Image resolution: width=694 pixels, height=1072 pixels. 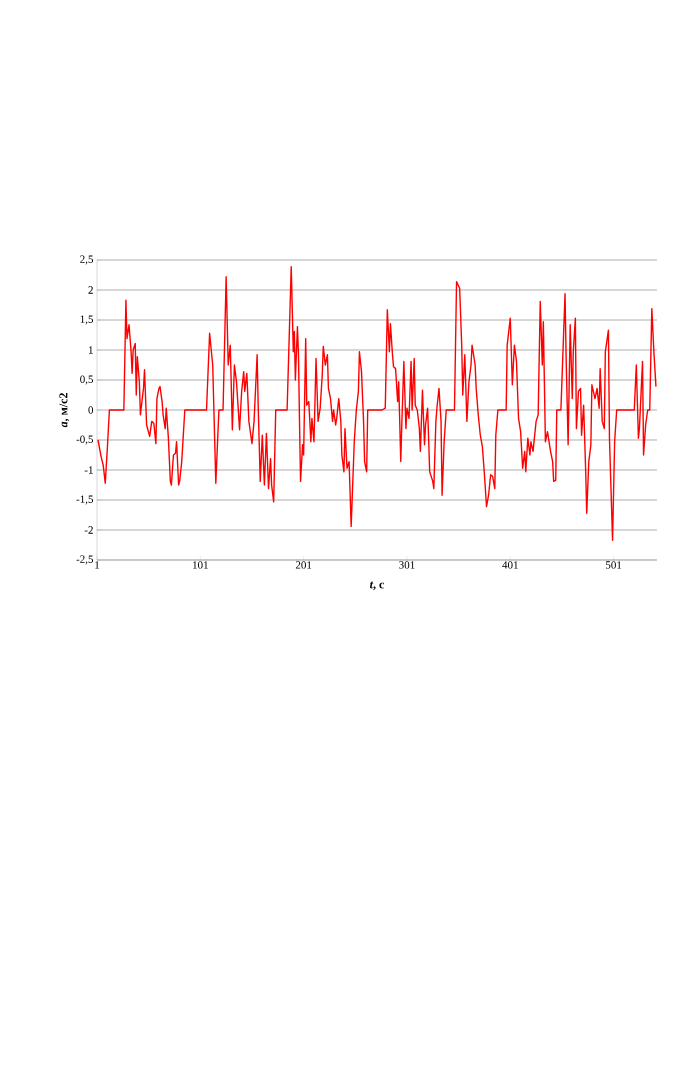 I want to click on x-tick-label: 101, so click(x=200, y=565).